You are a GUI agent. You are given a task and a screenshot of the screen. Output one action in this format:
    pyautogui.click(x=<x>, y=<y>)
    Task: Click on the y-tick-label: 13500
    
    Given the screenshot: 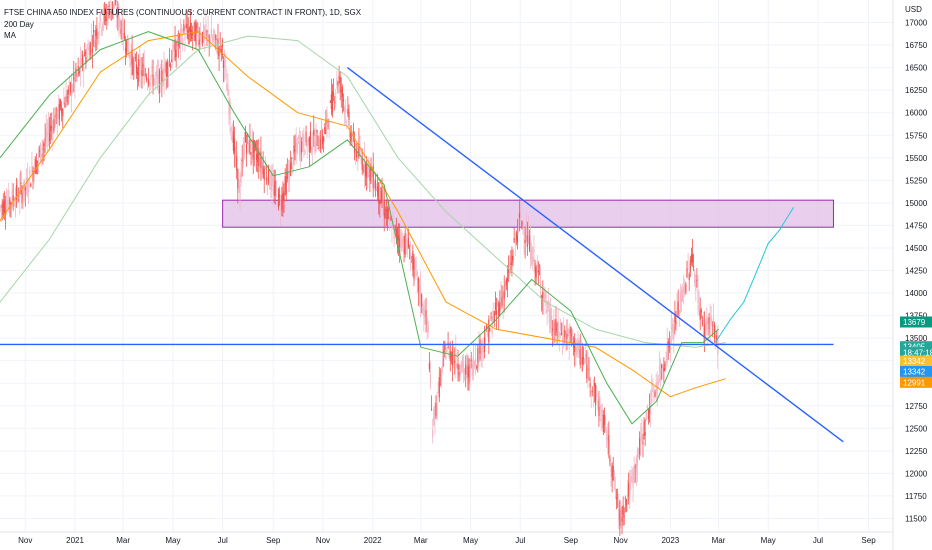 What is the action you would take?
    pyautogui.click(x=916, y=338)
    